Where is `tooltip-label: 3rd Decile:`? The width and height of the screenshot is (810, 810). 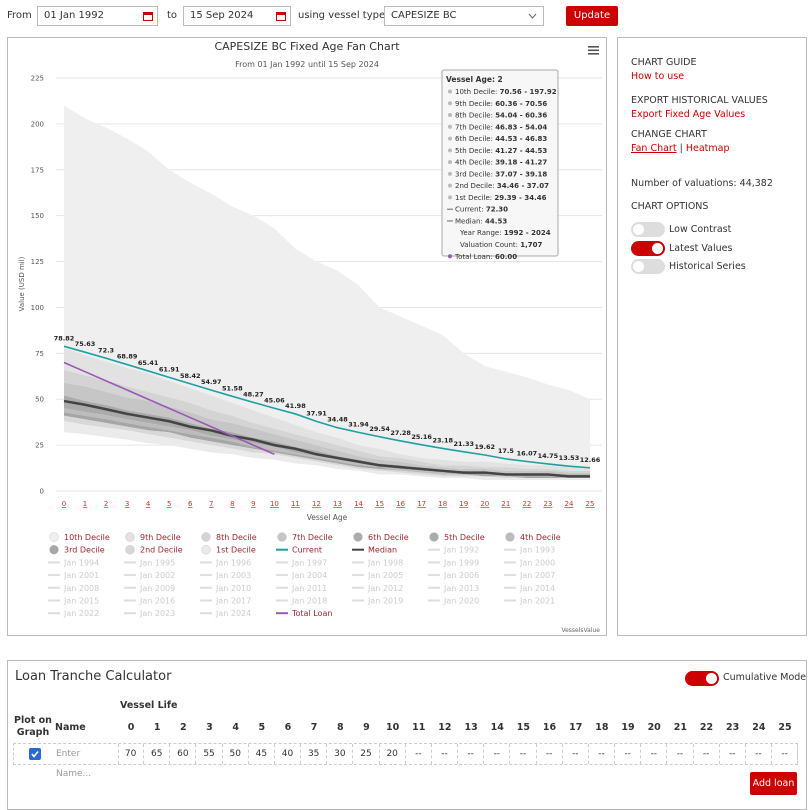 tooltip-label: 3rd Decile: is located at coordinates (475, 174).